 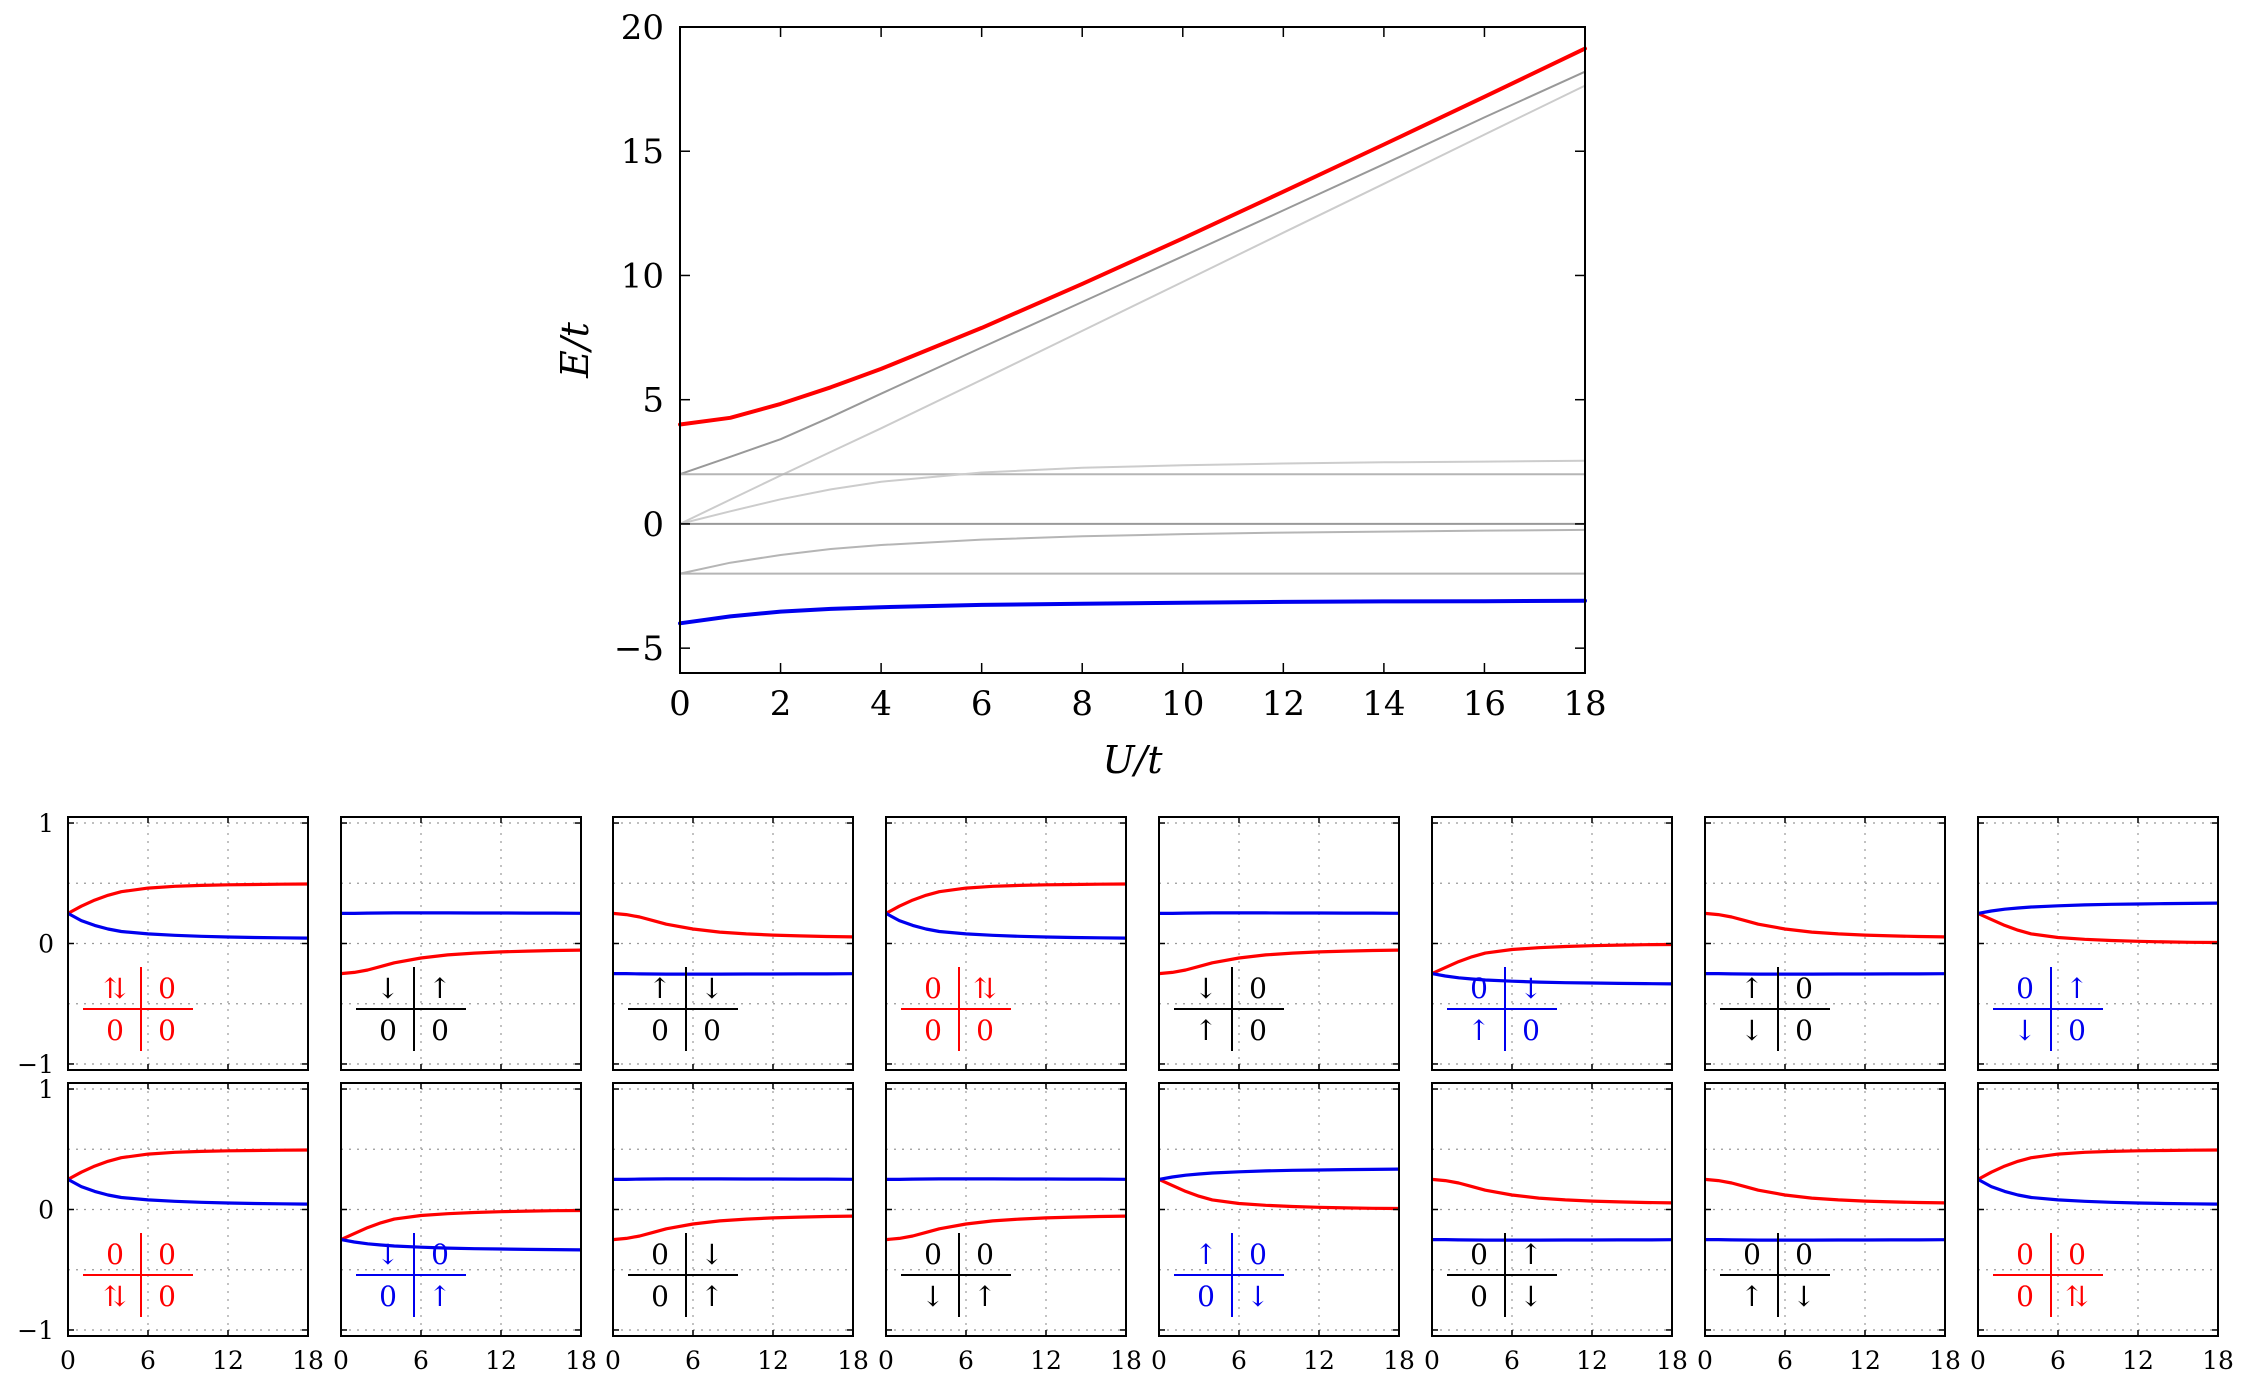 I want to click on panel-r1-c7: 0 6 12 18 0 0 0 ⇅, so click(x=2102, y=1228).